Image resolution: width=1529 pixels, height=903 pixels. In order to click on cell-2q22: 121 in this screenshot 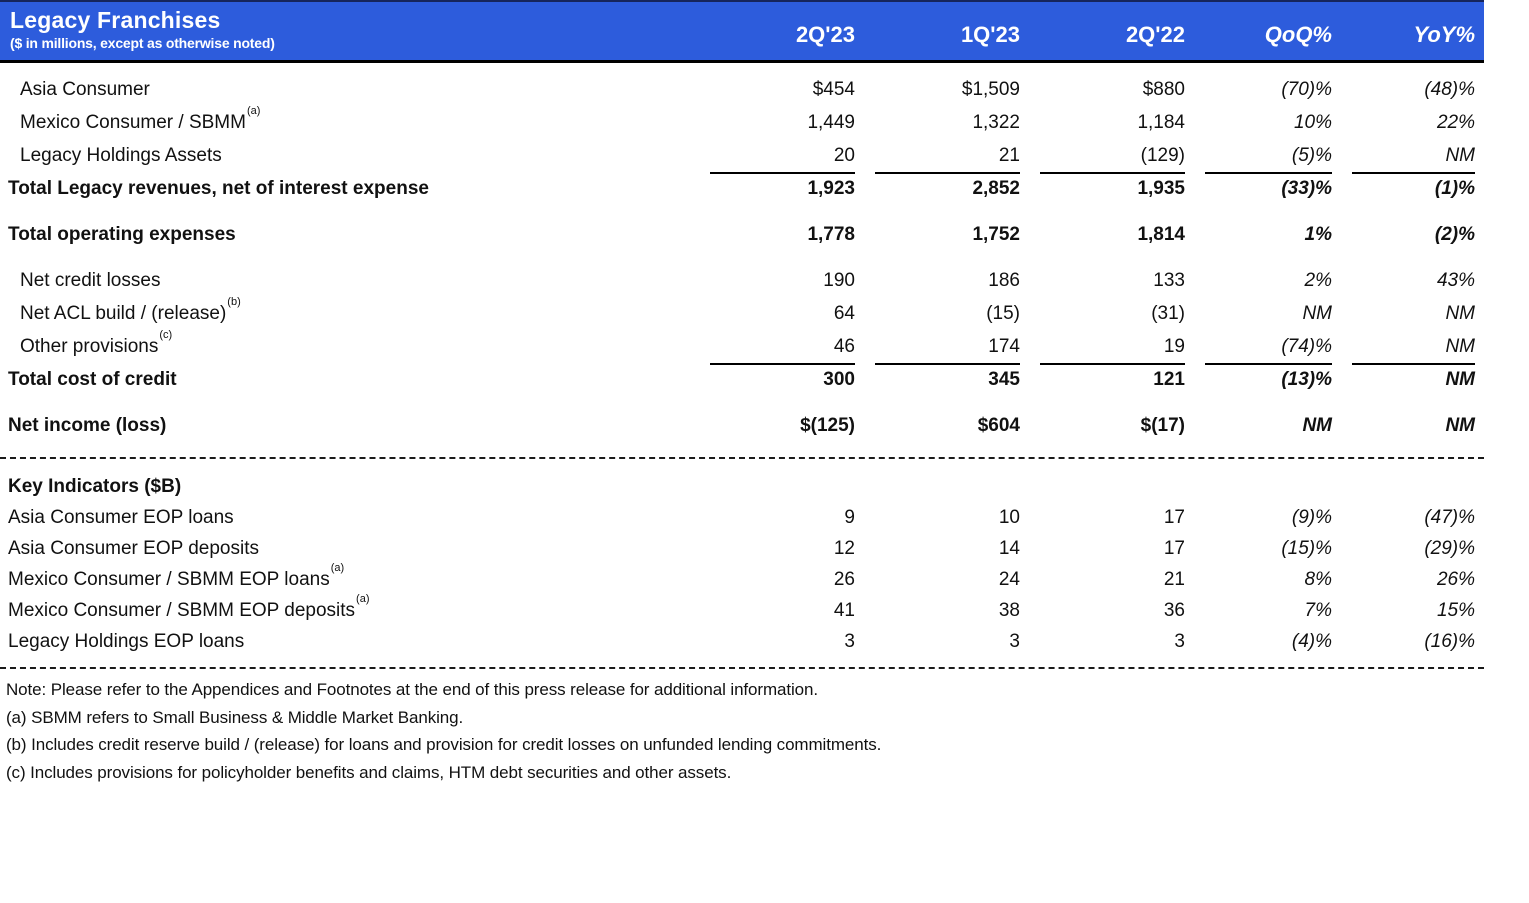, I will do `click(1169, 379)`.